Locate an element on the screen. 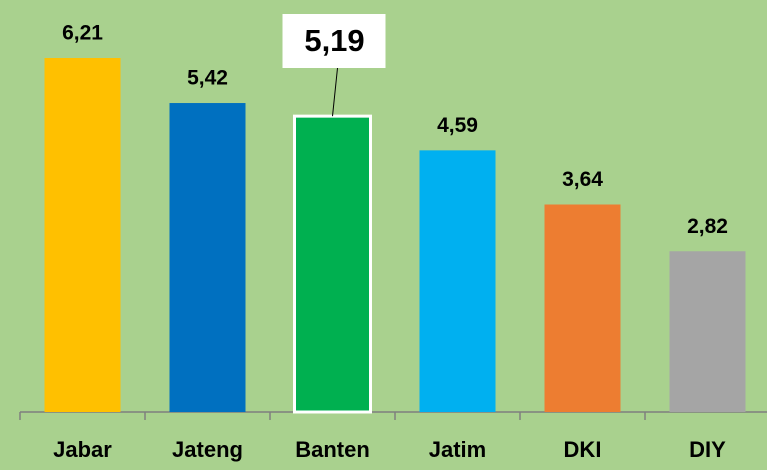  data-label: 4,59 is located at coordinates (457, 125).